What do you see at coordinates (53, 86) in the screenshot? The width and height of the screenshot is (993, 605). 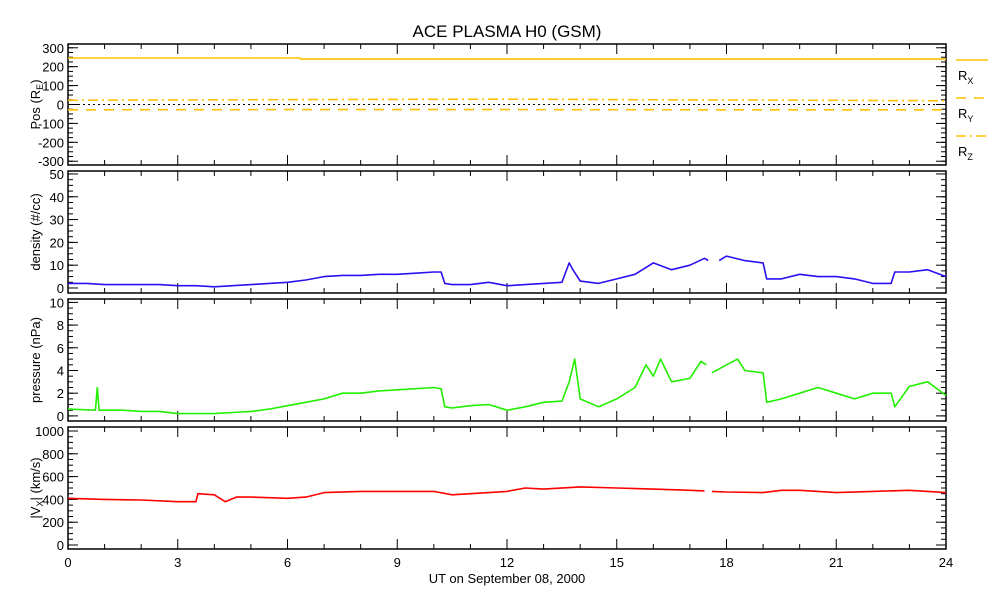 I see `y-tick-label: 100` at bounding box center [53, 86].